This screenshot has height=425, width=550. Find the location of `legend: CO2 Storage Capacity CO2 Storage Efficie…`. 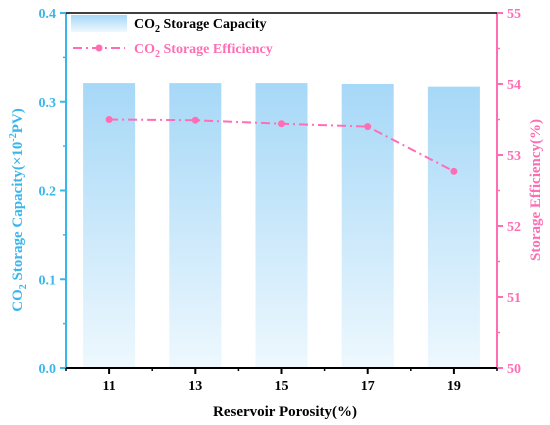

legend: CO2 Storage Capacity CO2 Storage Efficie… is located at coordinates (172, 37).